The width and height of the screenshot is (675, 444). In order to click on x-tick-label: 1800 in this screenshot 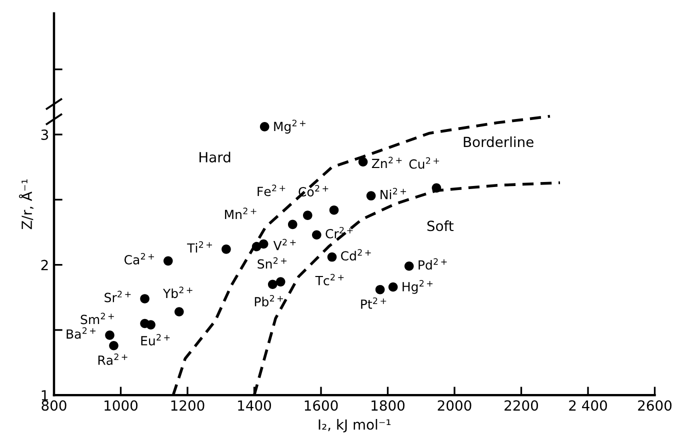, I will do `click(388, 405)`.